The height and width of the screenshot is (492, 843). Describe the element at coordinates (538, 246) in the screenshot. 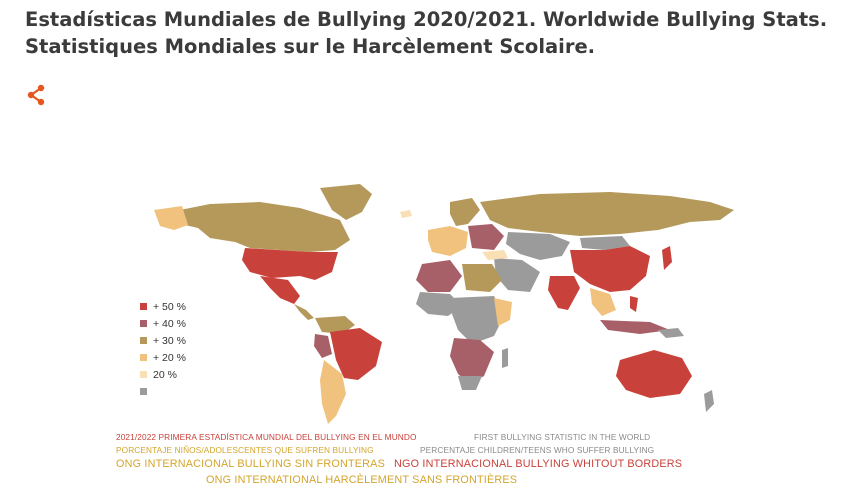

I see `region-central-asia` at that location.